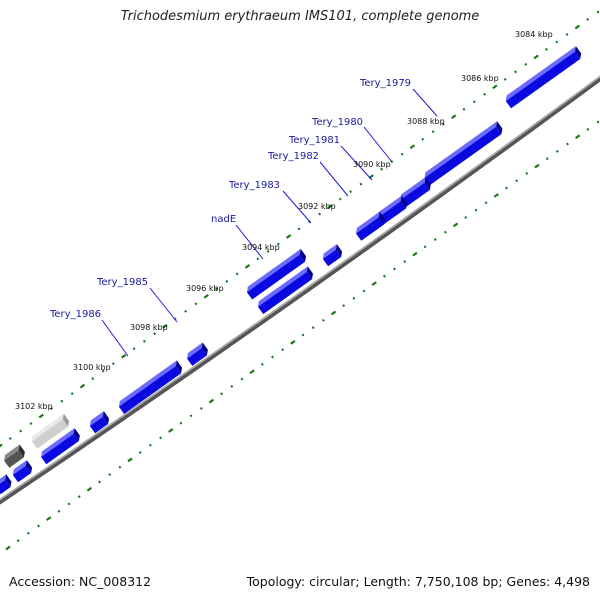 The height and width of the screenshot is (600, 600). What do you see at coordinates (339, 251) in the screenshot?
I see `gene-nade-end` at bounding box center [339, 251].